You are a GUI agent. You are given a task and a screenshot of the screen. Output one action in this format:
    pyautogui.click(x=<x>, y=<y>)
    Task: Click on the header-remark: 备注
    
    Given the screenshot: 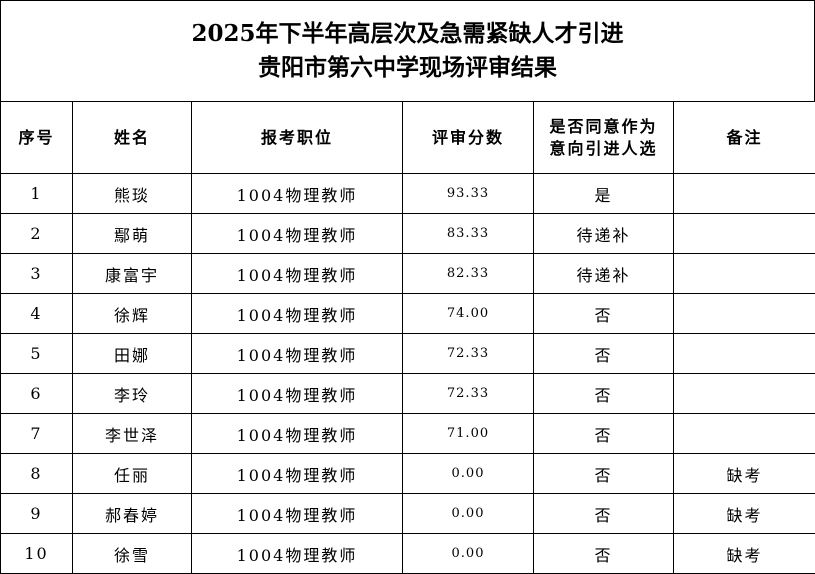 What is the action you would take?
    pyautogui.click(x=744, y=137)
    